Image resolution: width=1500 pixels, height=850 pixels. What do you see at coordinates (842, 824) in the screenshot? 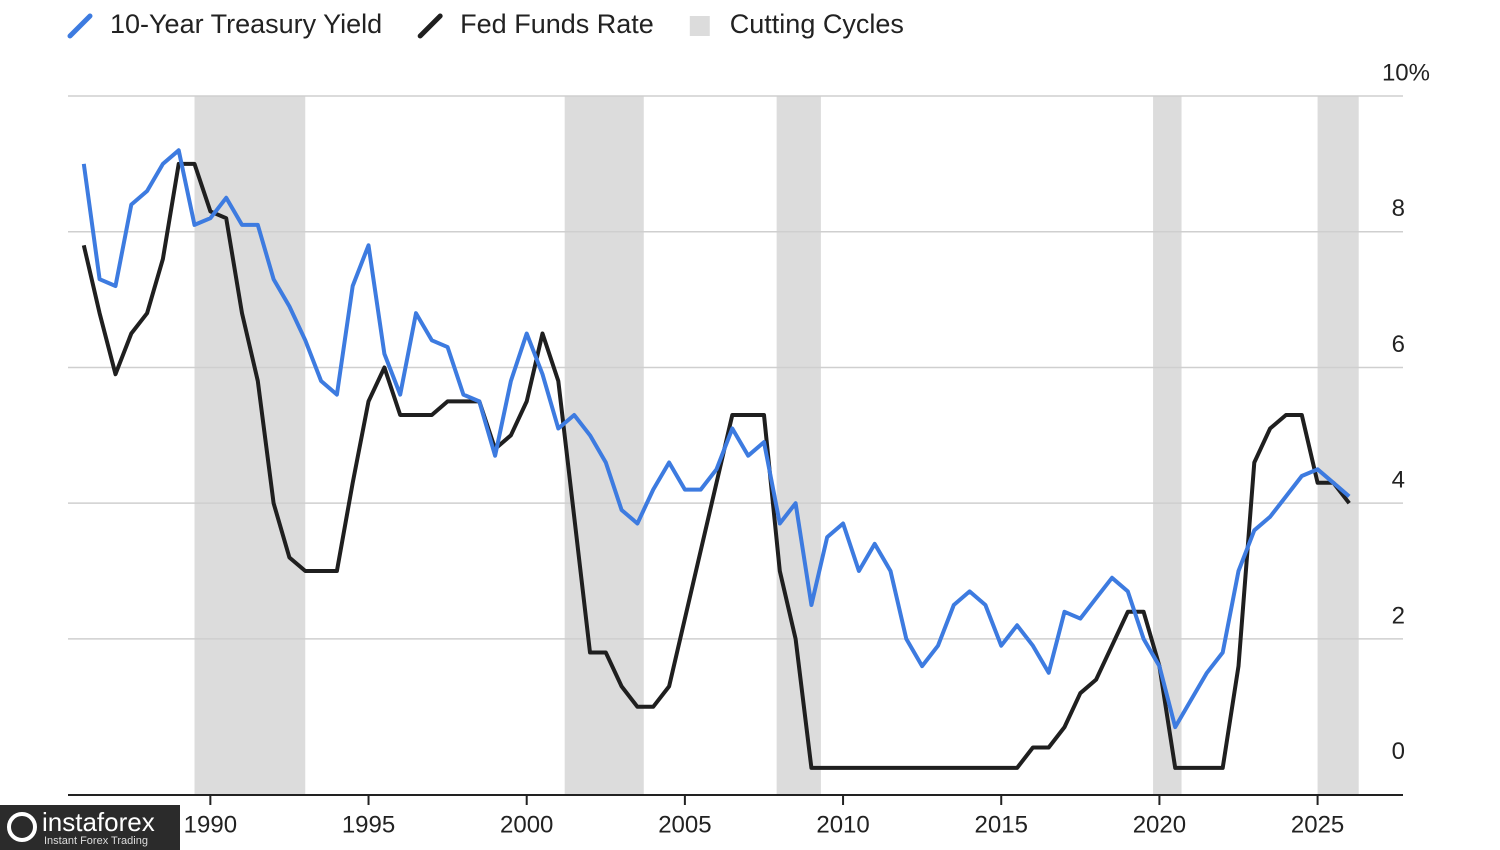
I see `x-tick-label: 2010` at bounding box center [842, 824].